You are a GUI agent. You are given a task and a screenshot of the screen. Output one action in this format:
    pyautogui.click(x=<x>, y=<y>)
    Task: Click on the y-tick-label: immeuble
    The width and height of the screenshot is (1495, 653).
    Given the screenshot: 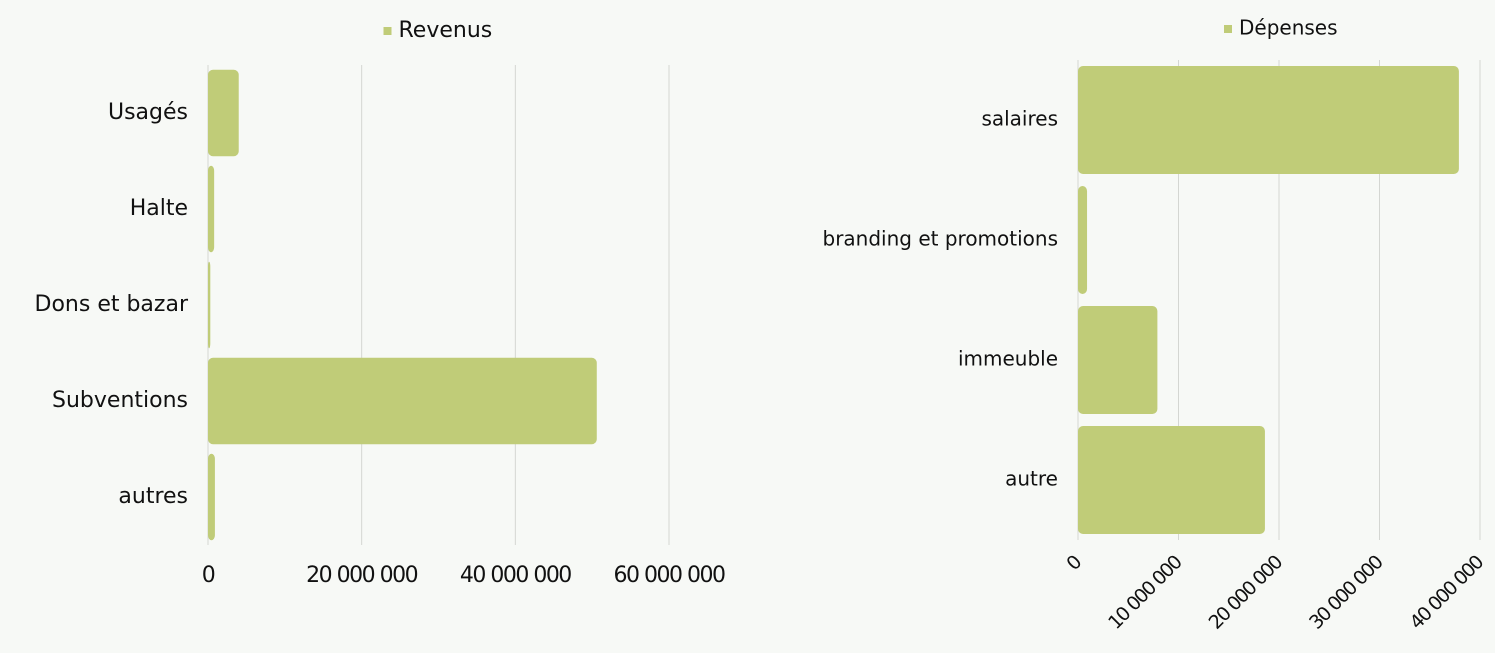 What is the action you would take?
    pyautogui.click(x=1008, y=359)
    